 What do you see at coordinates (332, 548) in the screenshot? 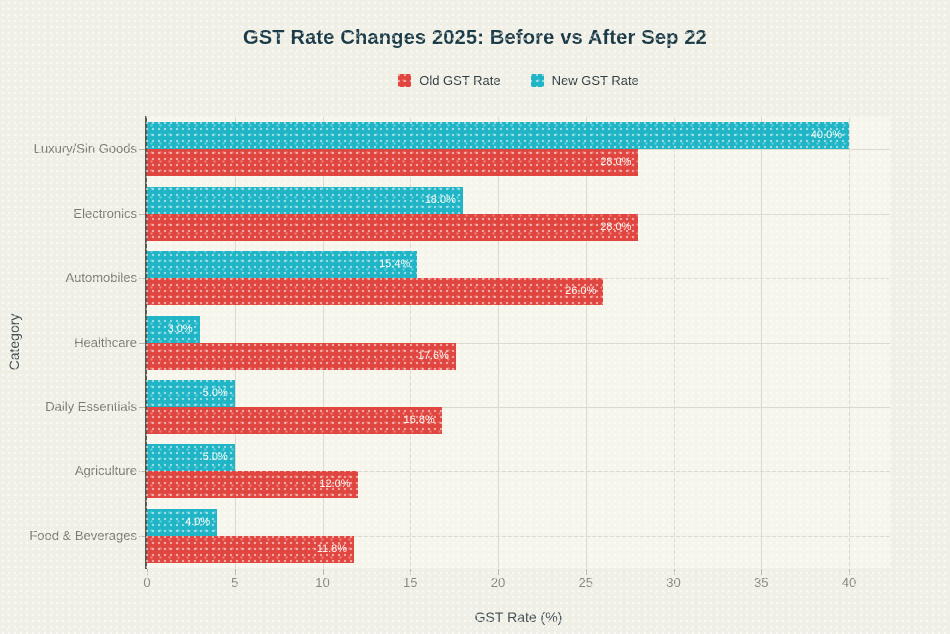
I see `bar-value-label: 11.8%` at bounding box center [332, 548].